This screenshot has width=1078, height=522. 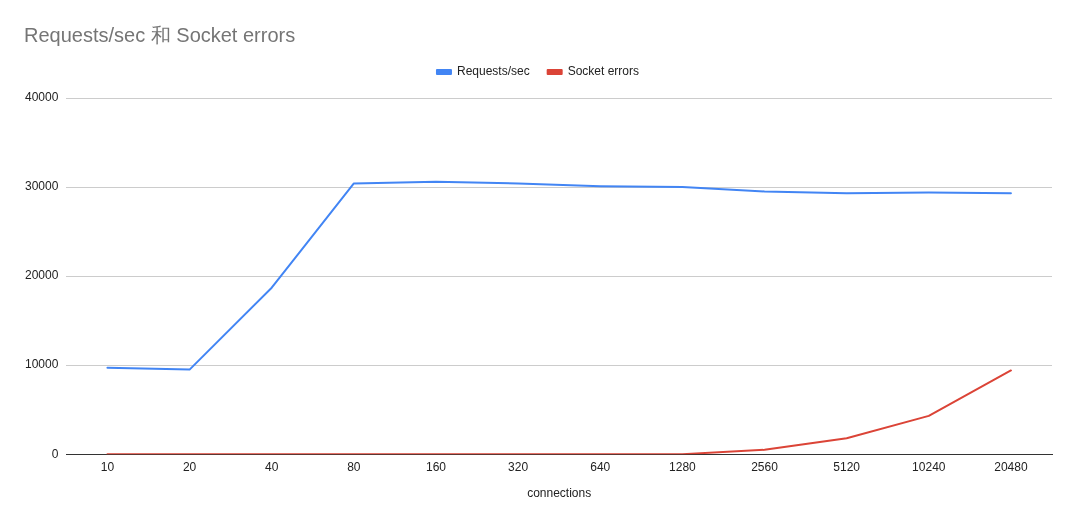 What do you see at coordinates (41, 364) in the screenshot?
I see `y-tick-label: 10000` at bounding box center [41, 364].